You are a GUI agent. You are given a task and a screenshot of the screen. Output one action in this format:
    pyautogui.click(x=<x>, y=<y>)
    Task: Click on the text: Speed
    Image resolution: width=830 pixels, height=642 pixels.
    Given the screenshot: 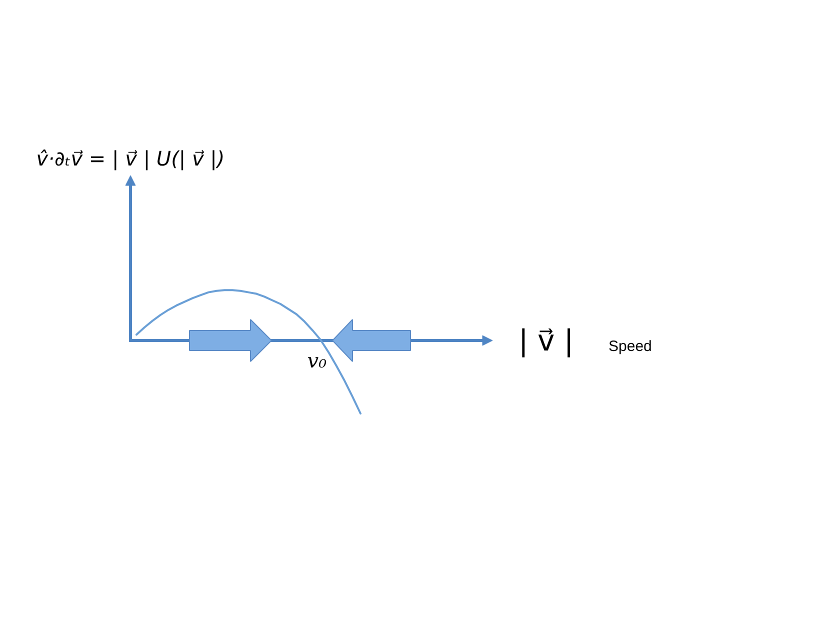 What is the action you would take?
    pyautogui.click(x=630, y=346)
    